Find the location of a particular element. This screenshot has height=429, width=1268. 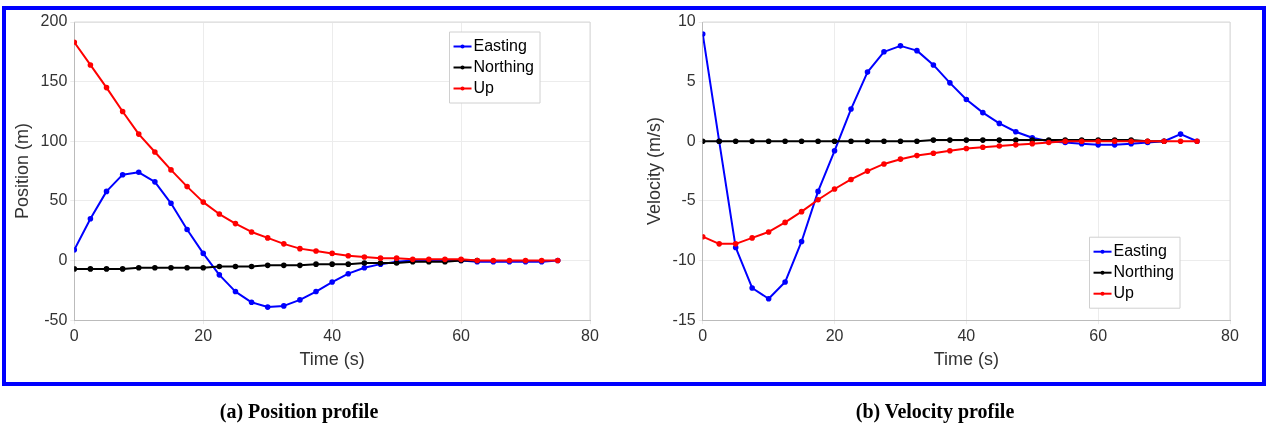

y-axis-title: Velocity (m/s) is located at coordinates (653, 171).